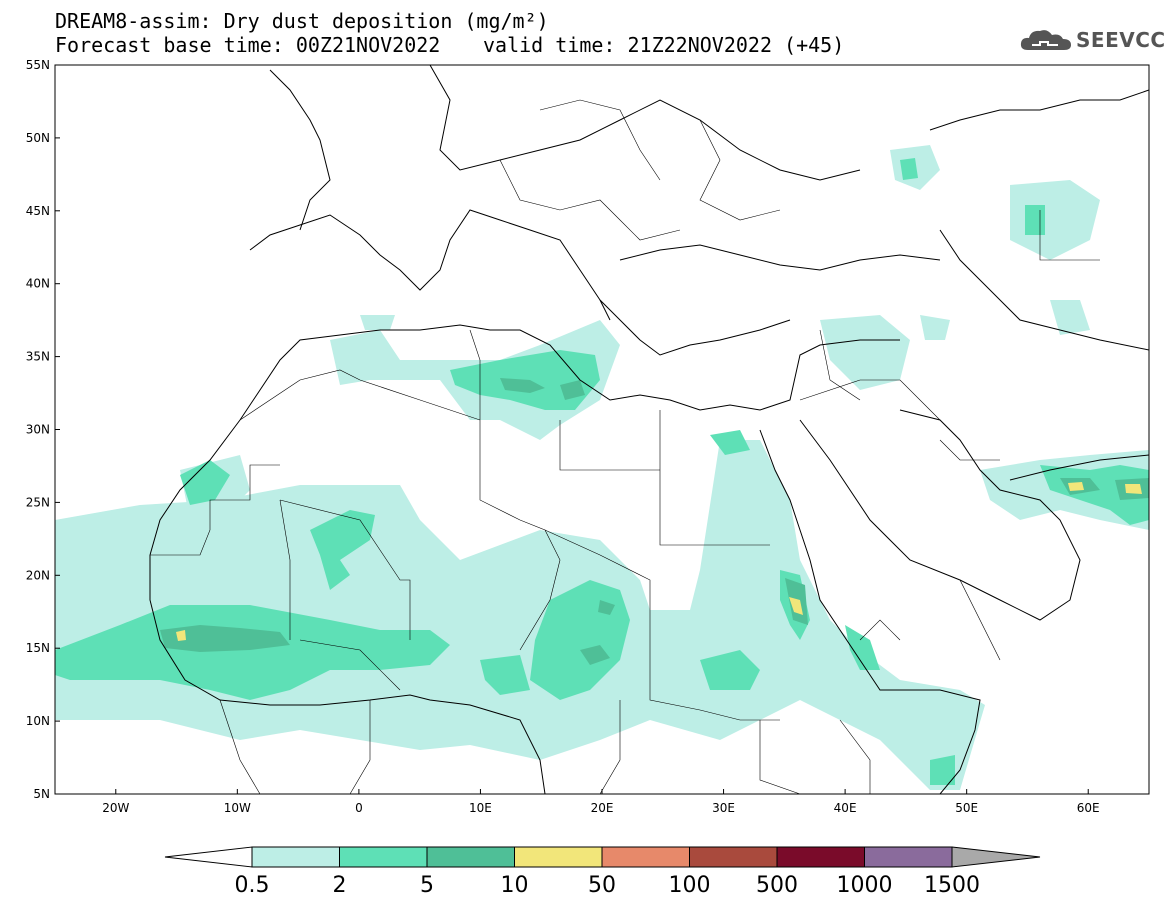 This screenshot has height=907, width=1165. Describe the element at coordinates (38, 502) in the screenshot. I see `lat-label: 25N` at that location.